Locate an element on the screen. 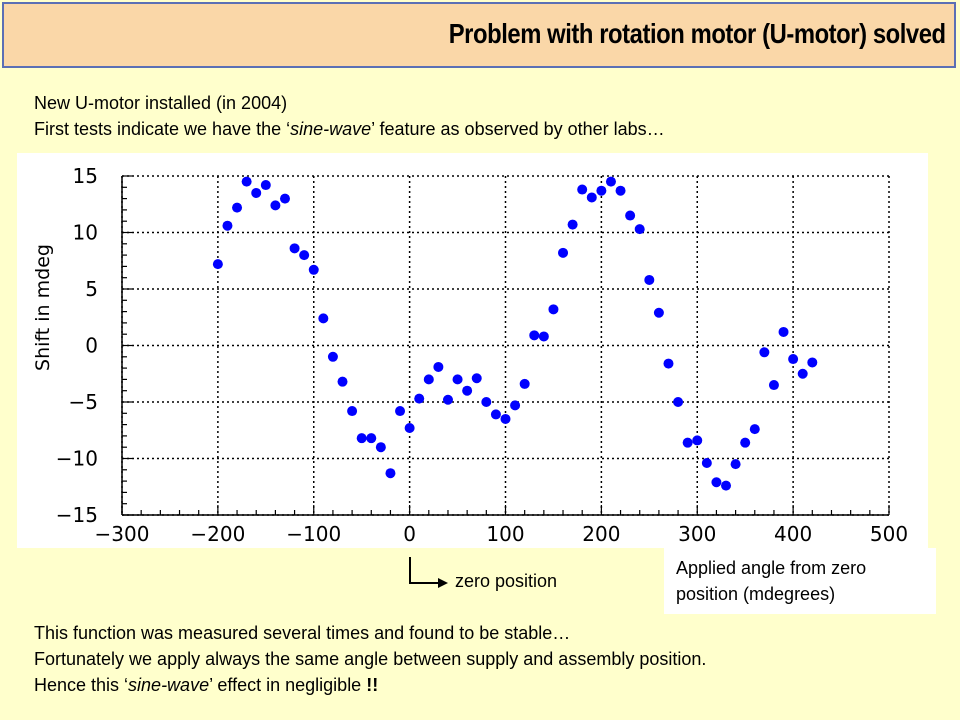 The image size is (960, 720). outro-line-3-start: Hence this ‘ is located at coordinates (81, 685).